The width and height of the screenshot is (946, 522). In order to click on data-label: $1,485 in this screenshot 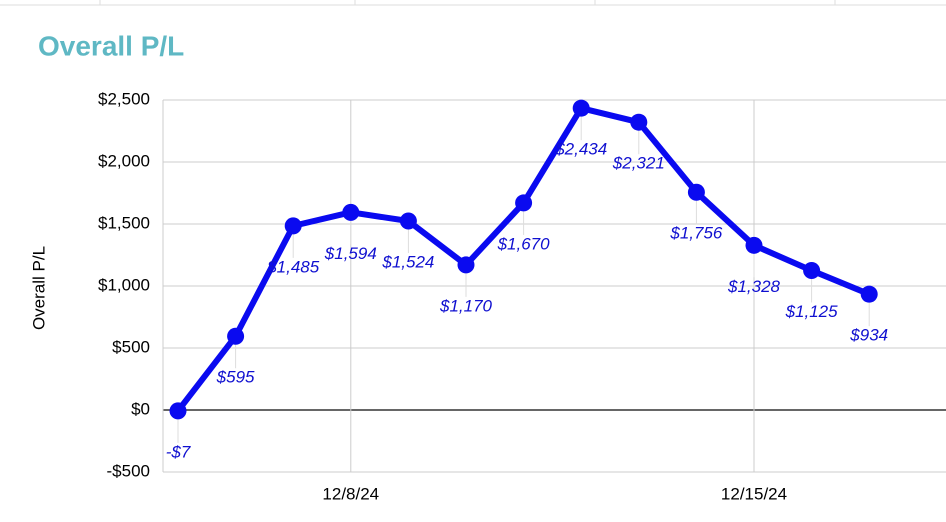, I will do `click(293, 266)`.